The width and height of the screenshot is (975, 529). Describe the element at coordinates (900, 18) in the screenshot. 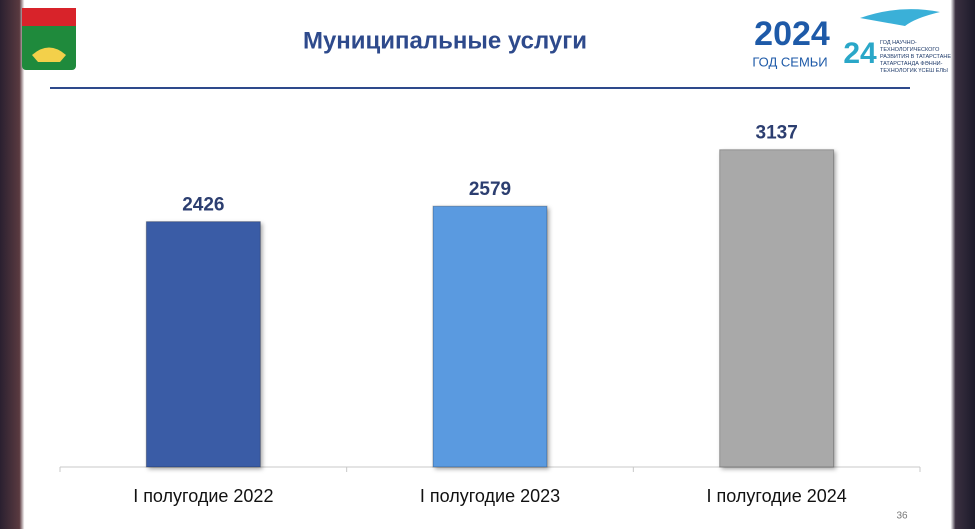

I see `science-bird` at that location.